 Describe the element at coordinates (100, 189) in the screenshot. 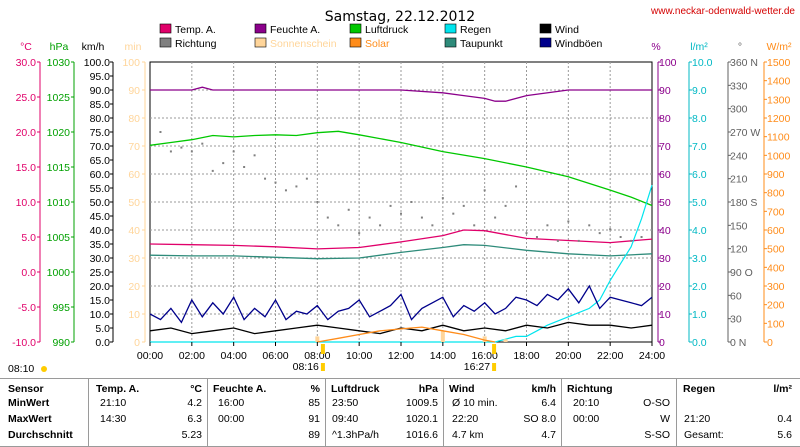

I see `wind-axis-label: 55.0` at that location.